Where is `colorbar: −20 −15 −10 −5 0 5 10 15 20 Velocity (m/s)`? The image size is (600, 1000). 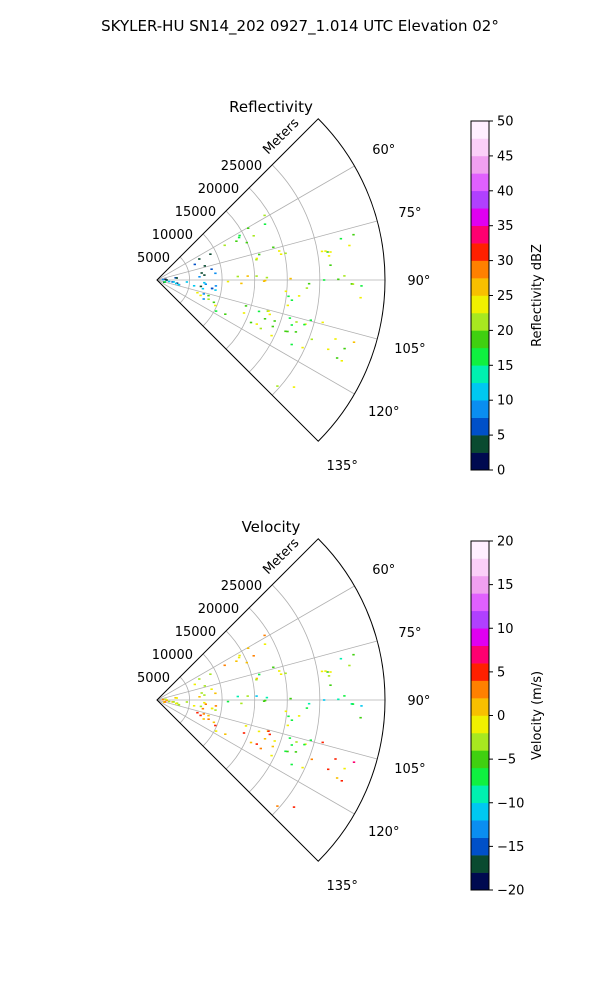
colorbar: −20 −15 −10 −5 0 5 10 15 20 Velocity (m/s) is located at coordinates (507, 717).